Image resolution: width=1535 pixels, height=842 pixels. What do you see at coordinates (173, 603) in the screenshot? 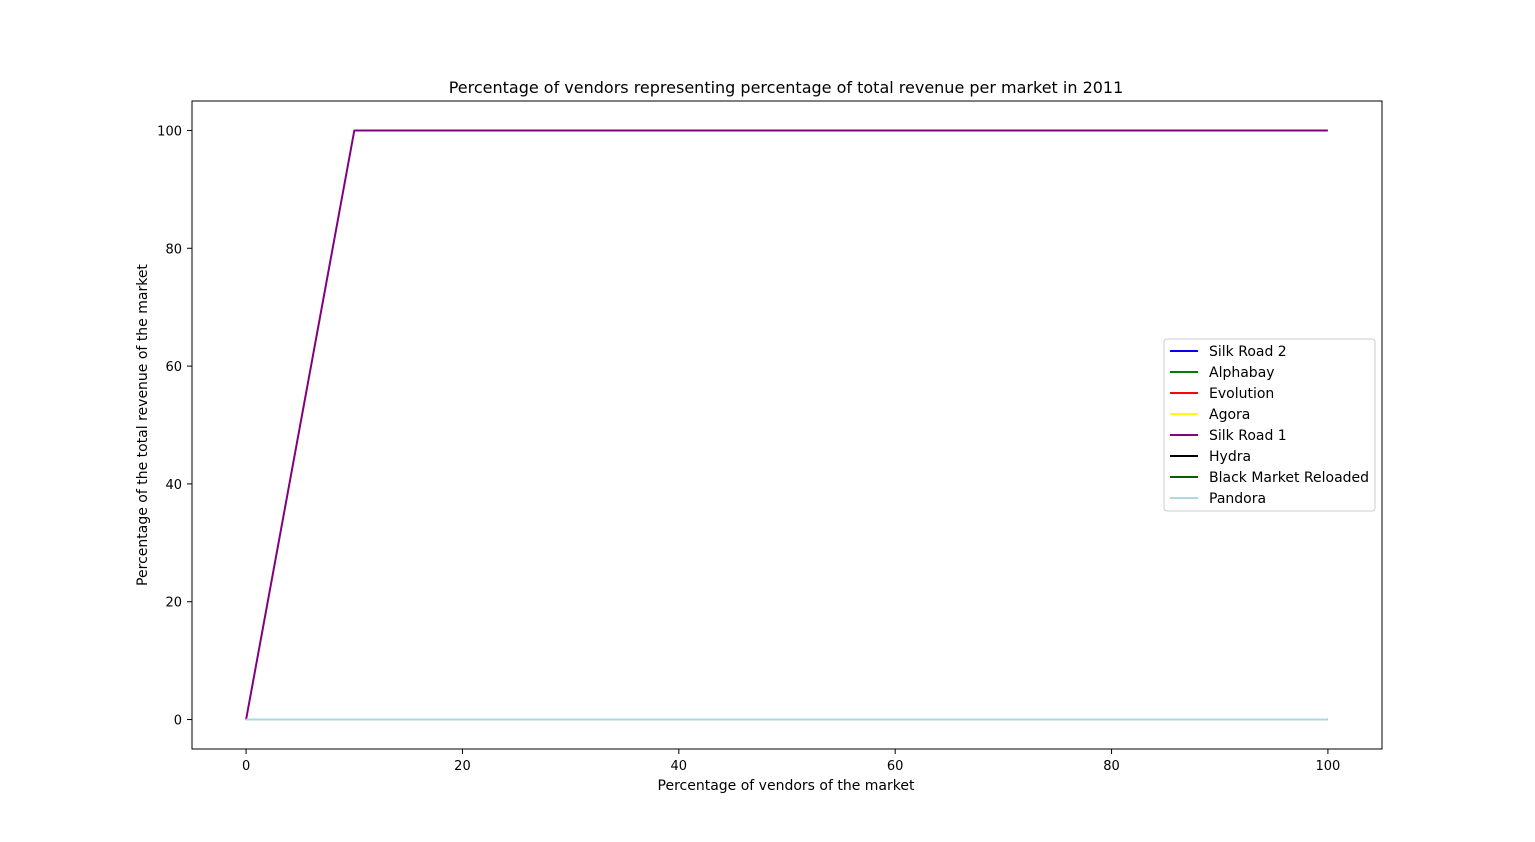
I see `y-tick-label: 20` at bounding box center [173, 603].